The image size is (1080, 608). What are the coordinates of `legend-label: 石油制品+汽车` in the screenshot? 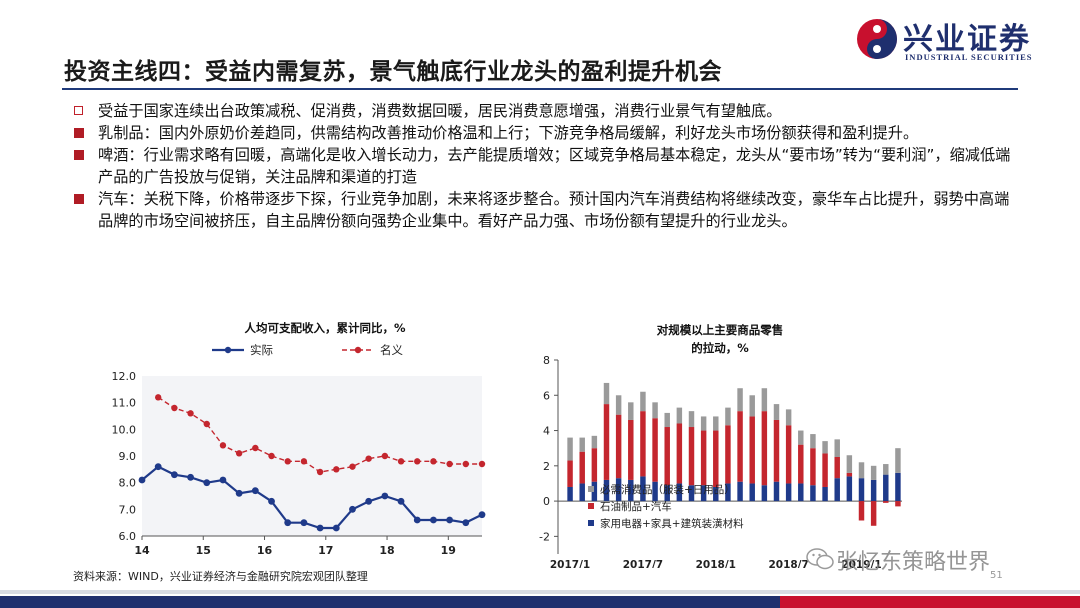 It's located at (636, 506).